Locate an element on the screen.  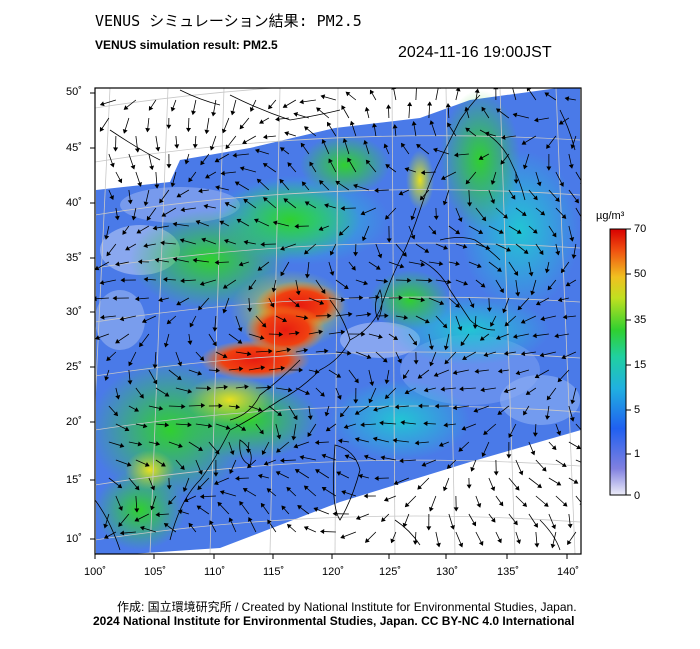
wind-arrow is located at coordinates (578, 212).